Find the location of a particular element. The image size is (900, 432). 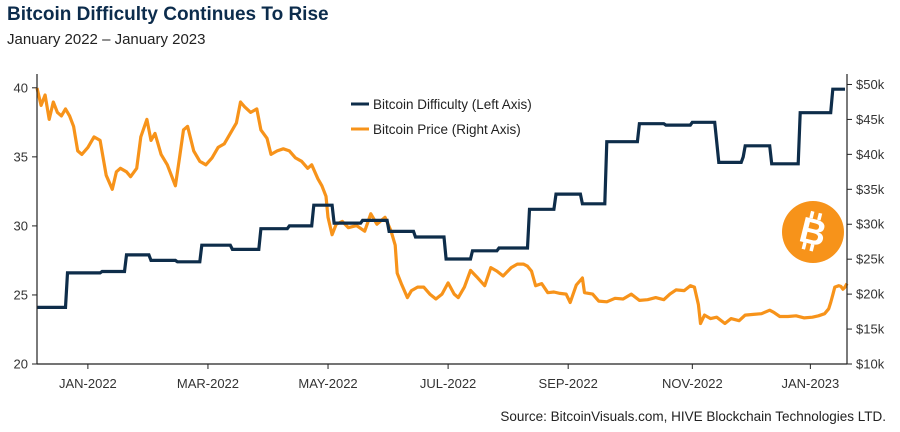

x-tick-label: NOV-2022 is located at coordinates (692, 383).